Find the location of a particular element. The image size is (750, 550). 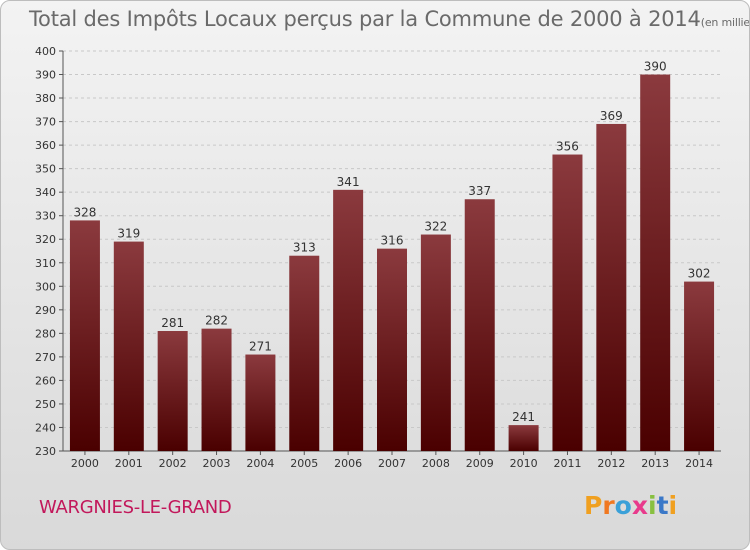

data-label-2008: 322 is located at coordinates (435, 227).